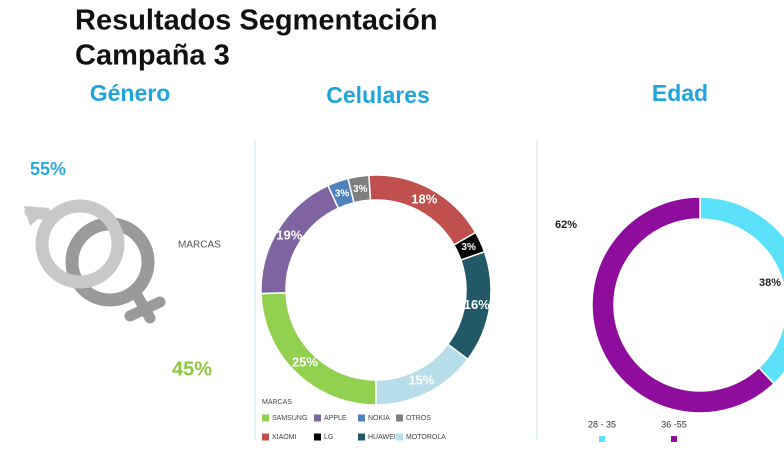  I want to click on legend-label: APPLE, so click(335, 418).